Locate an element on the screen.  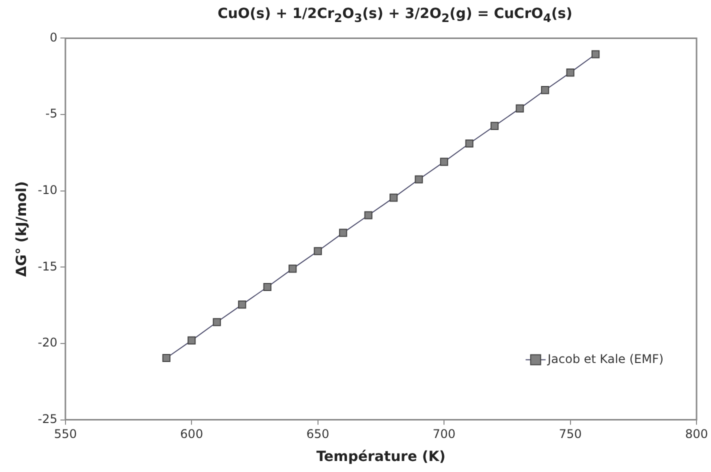
y-tick-label: 0 is located at coordinates (54, 37).